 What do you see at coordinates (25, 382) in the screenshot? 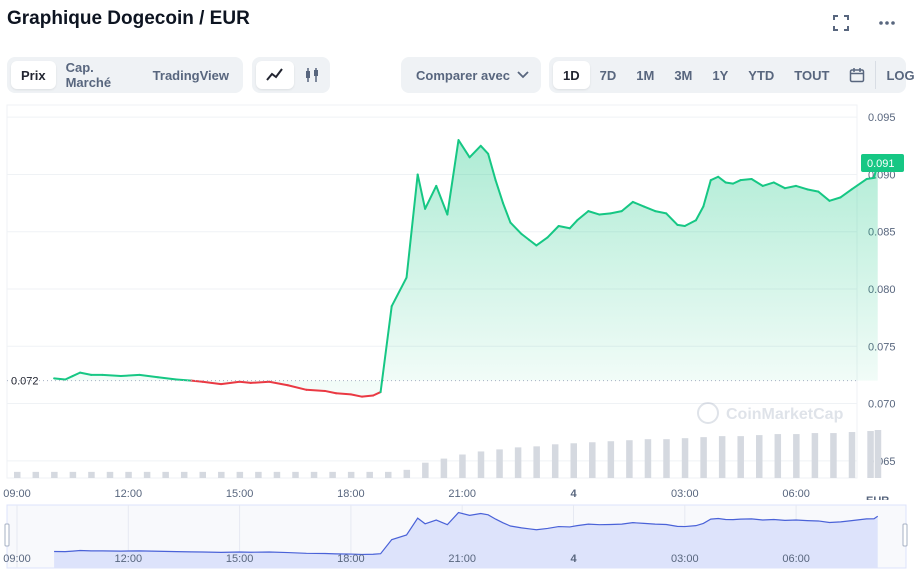
I see `reference-label: 0.072` at bounding box center [25, 382].